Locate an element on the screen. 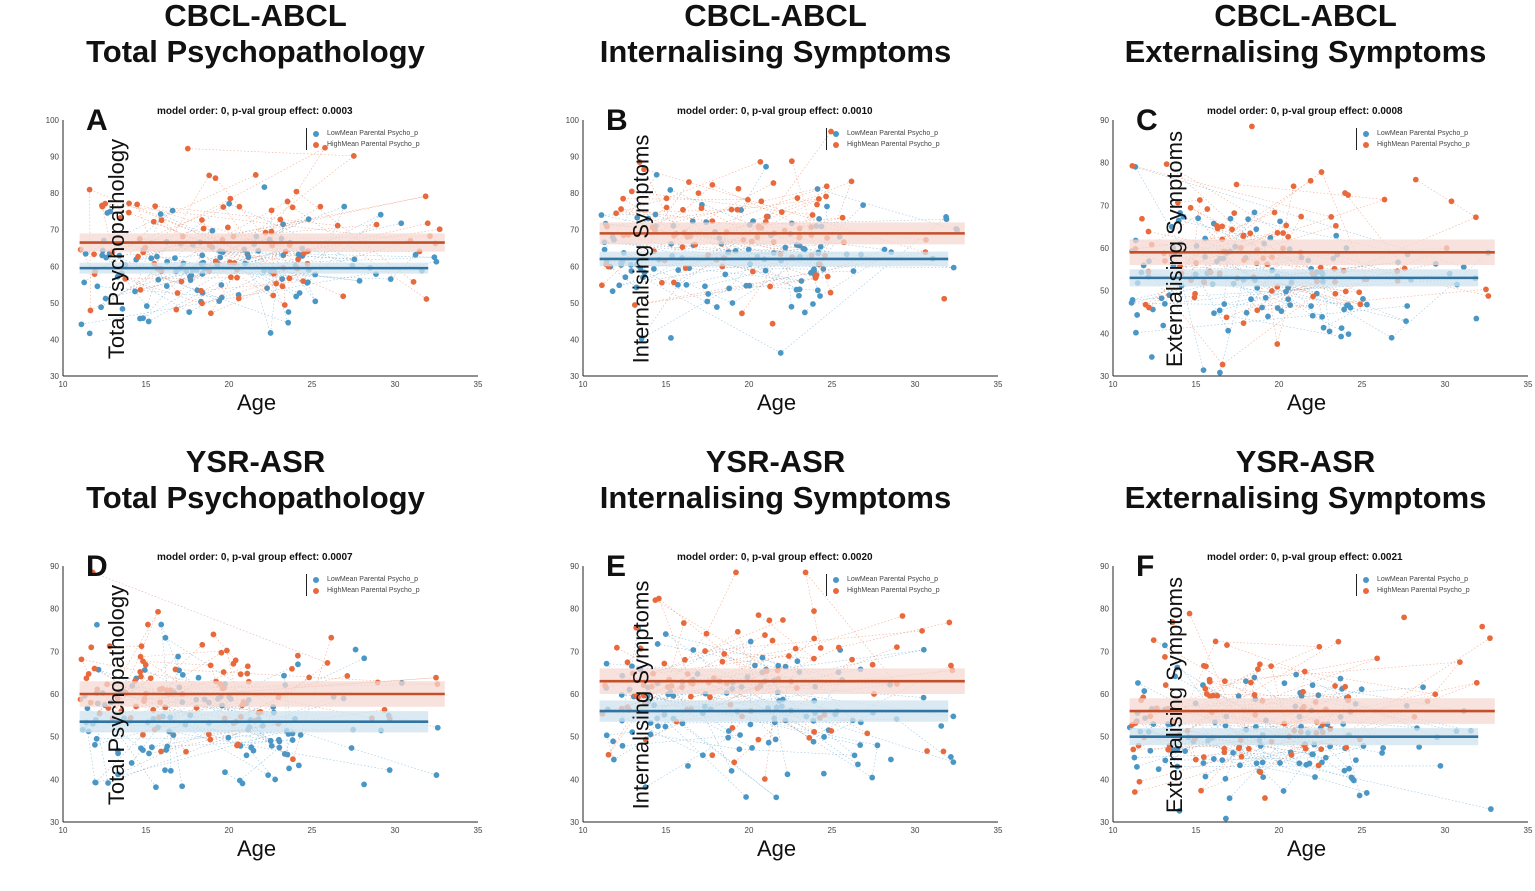  legend-label: LowMean Parental Psycho_p is located at coordinates (373, 579).